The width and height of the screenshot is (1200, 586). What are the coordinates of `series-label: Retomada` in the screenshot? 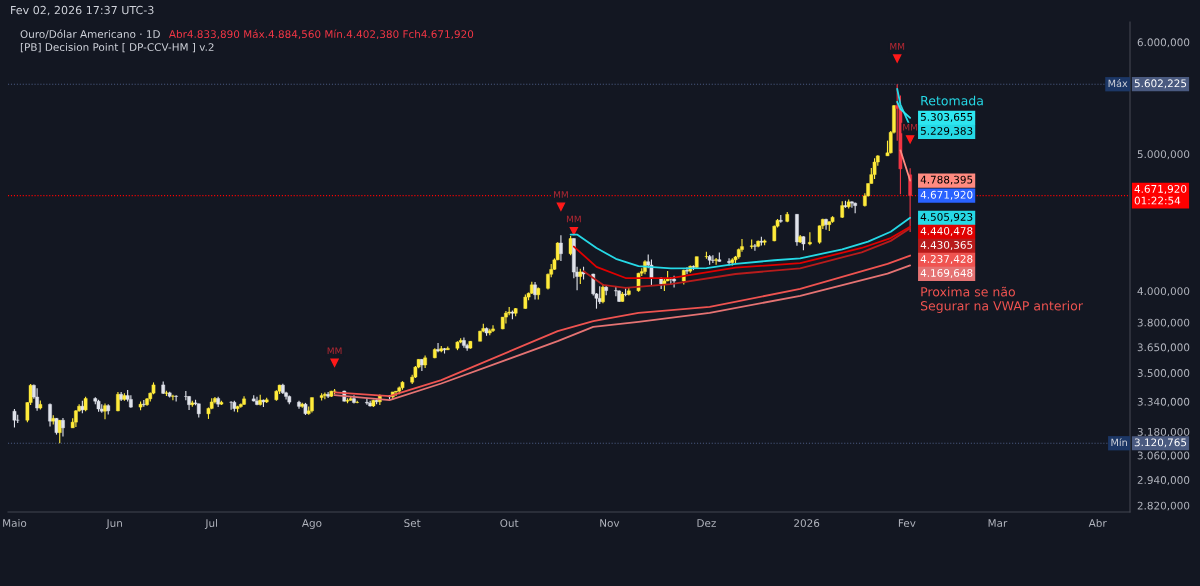 It's located at (952, 100).